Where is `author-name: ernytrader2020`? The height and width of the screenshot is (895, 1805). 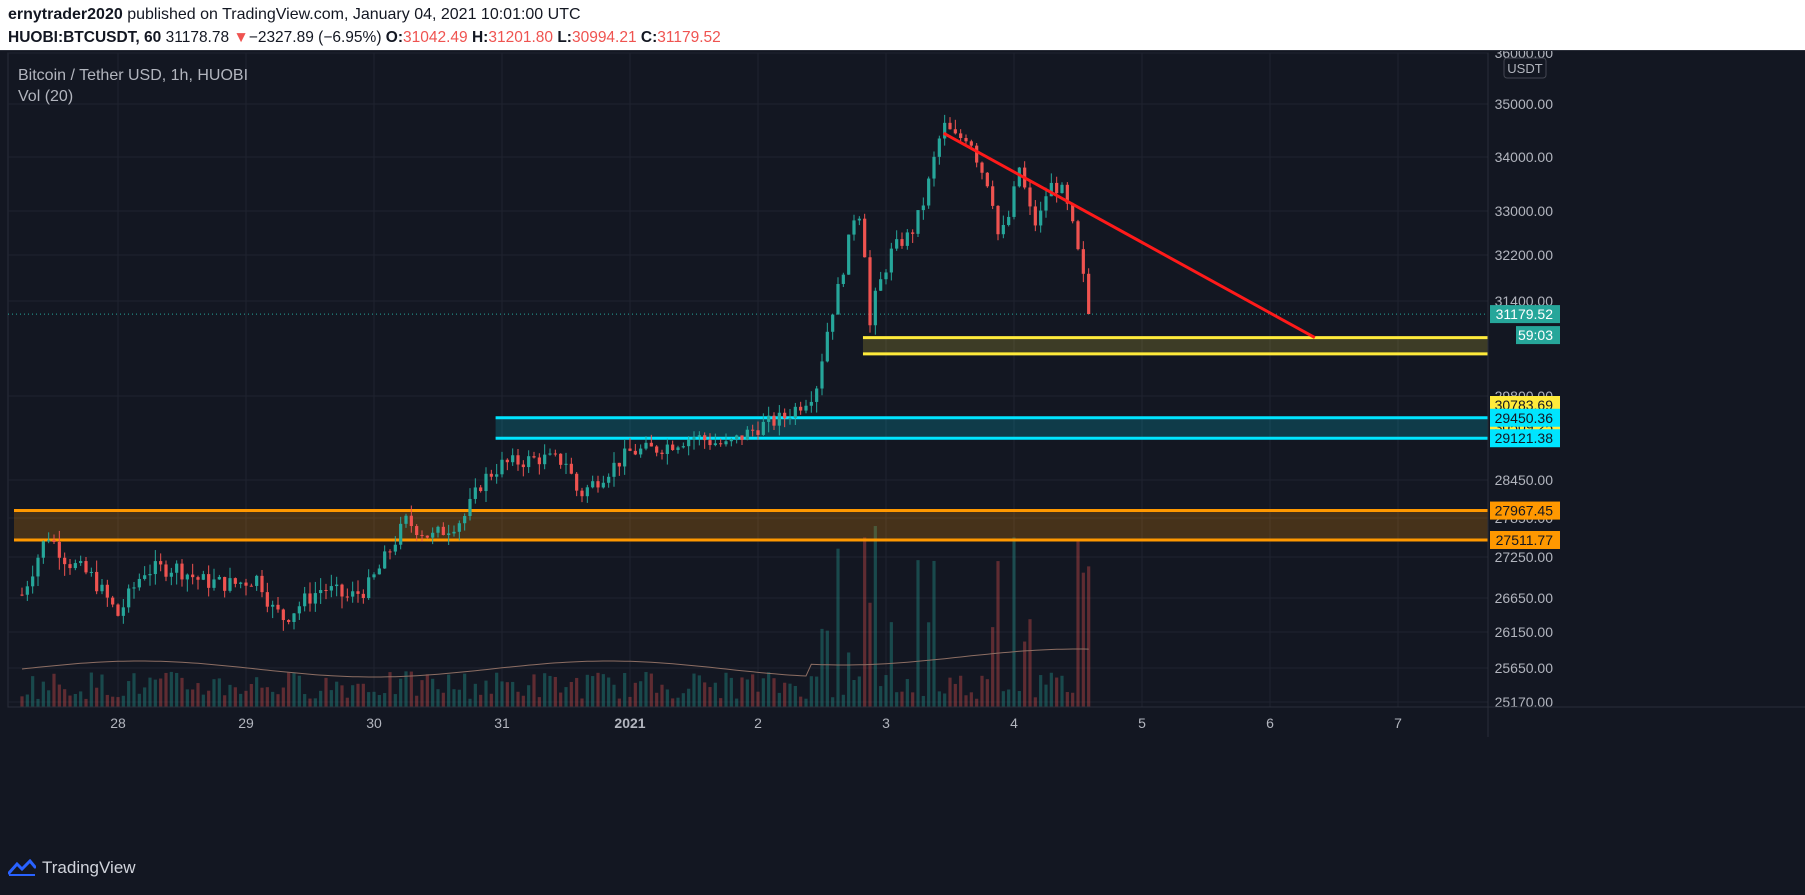
author-name: ernytrader2020 is located at coordinates (65, 14).